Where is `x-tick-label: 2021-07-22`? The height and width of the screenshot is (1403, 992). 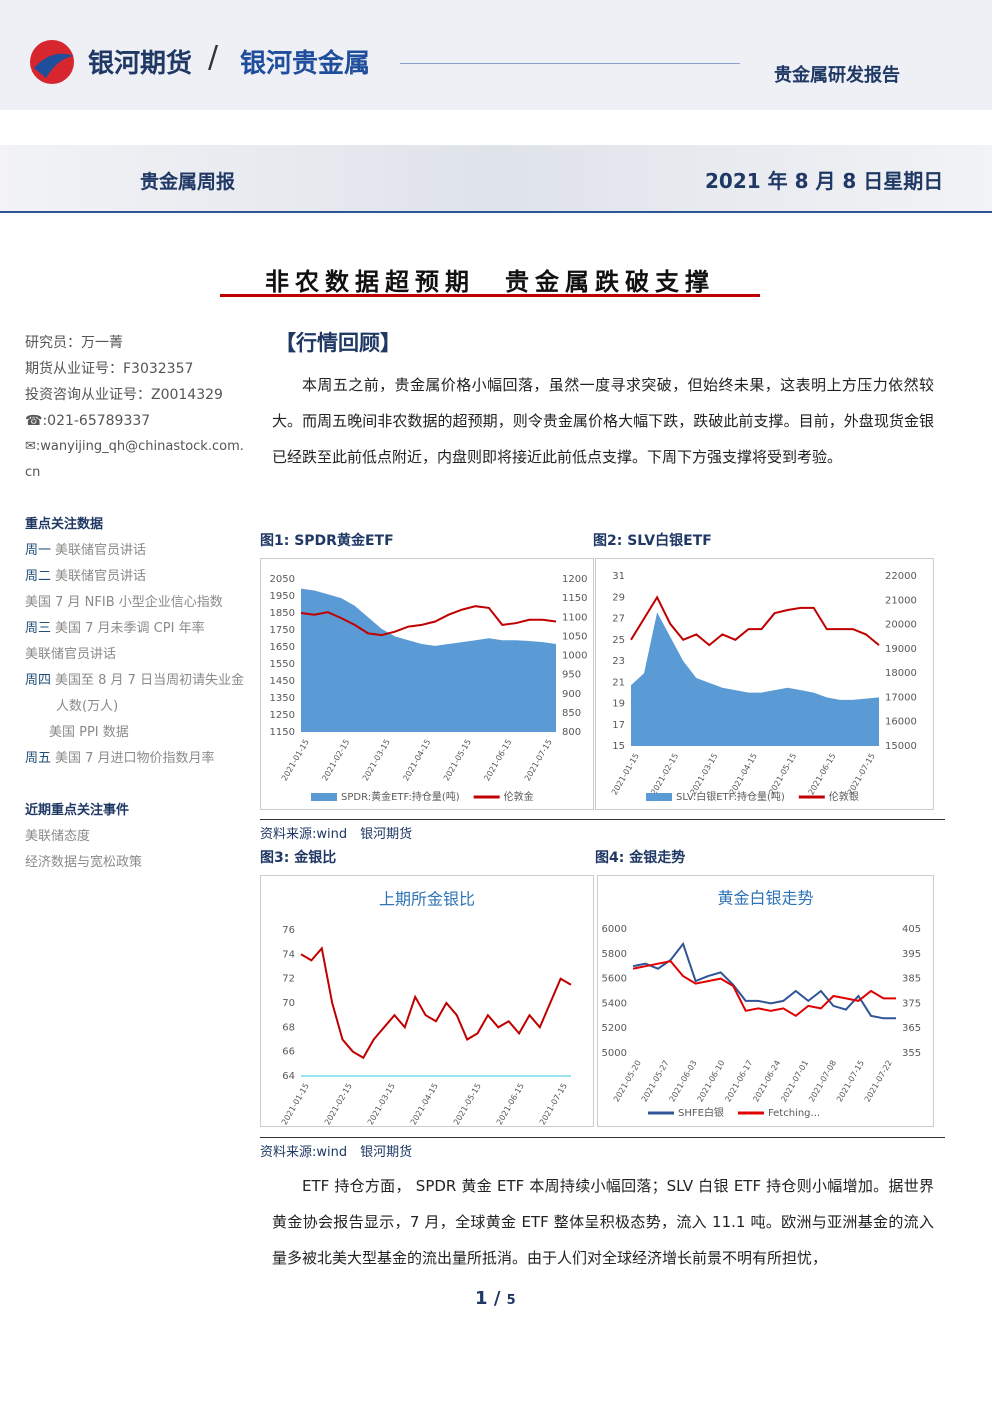 x-tick-label: 2021-07-22 is located at coordinates (878, 1081).